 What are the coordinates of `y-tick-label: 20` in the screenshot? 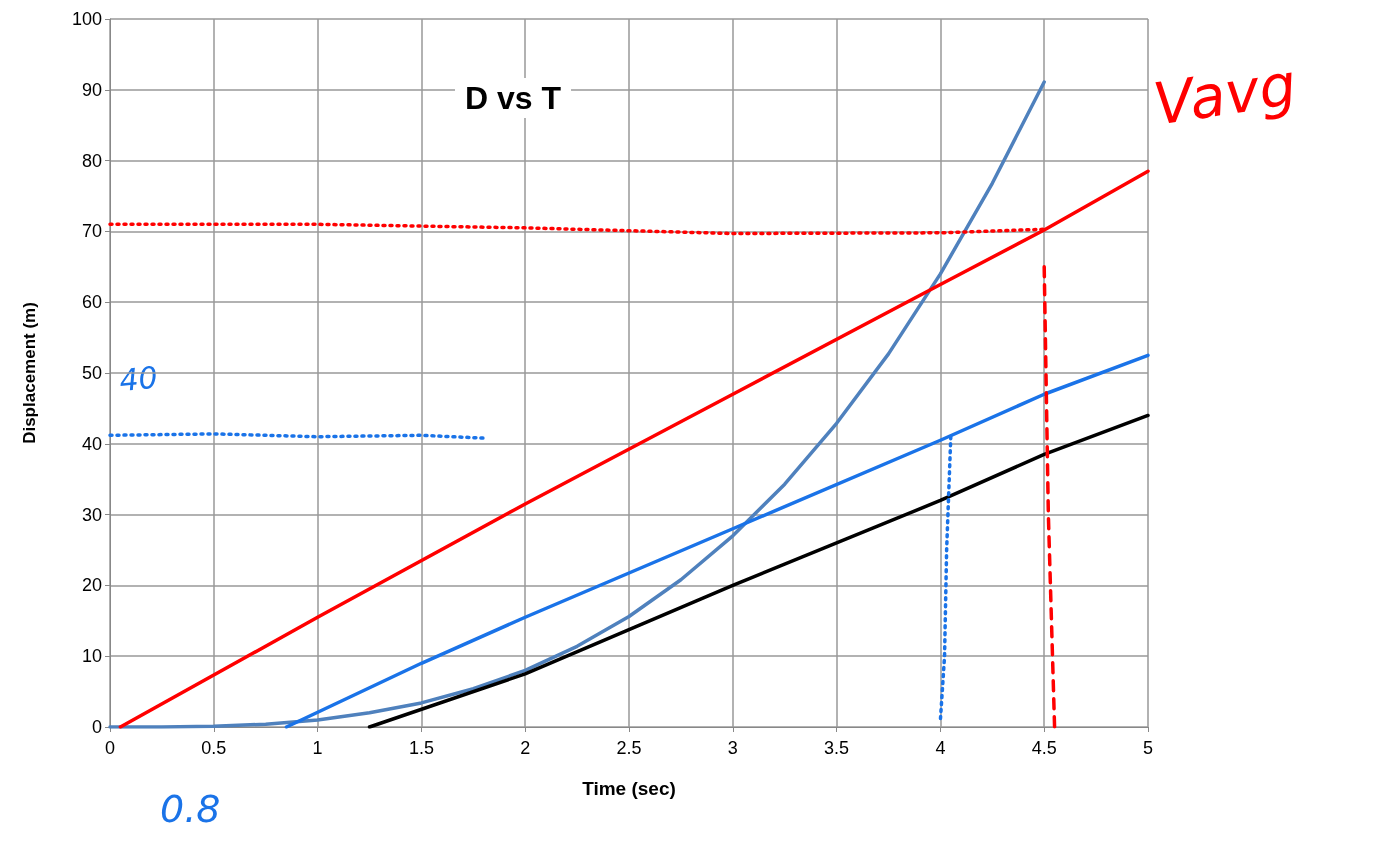 It's located at (91, 585).